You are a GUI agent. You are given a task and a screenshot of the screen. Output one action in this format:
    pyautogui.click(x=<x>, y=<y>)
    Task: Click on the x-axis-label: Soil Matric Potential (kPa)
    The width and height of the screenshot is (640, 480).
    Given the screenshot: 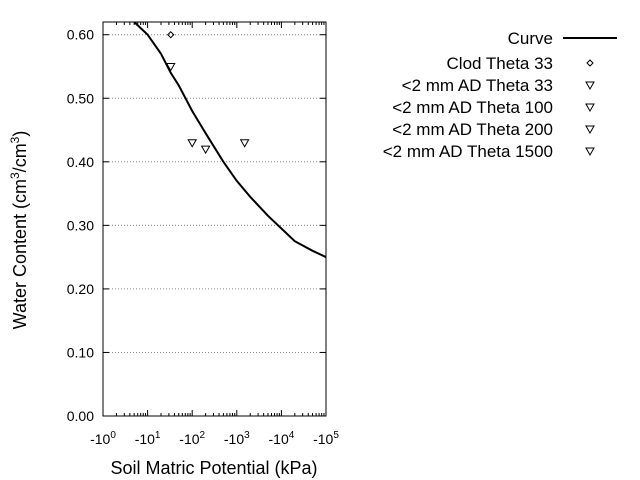 What is the action you would take?
    pyautogui.click(x=213, y=468)
    